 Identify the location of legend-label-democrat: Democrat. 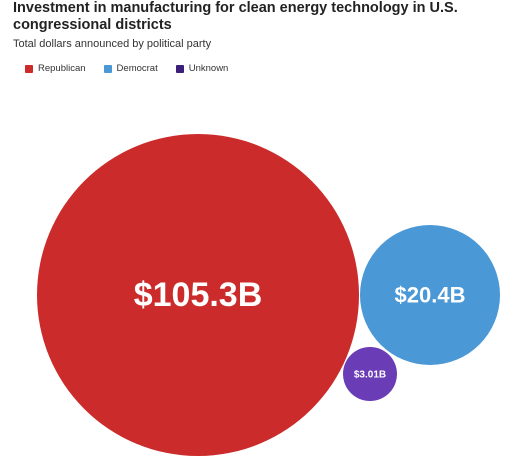
(137, 68).